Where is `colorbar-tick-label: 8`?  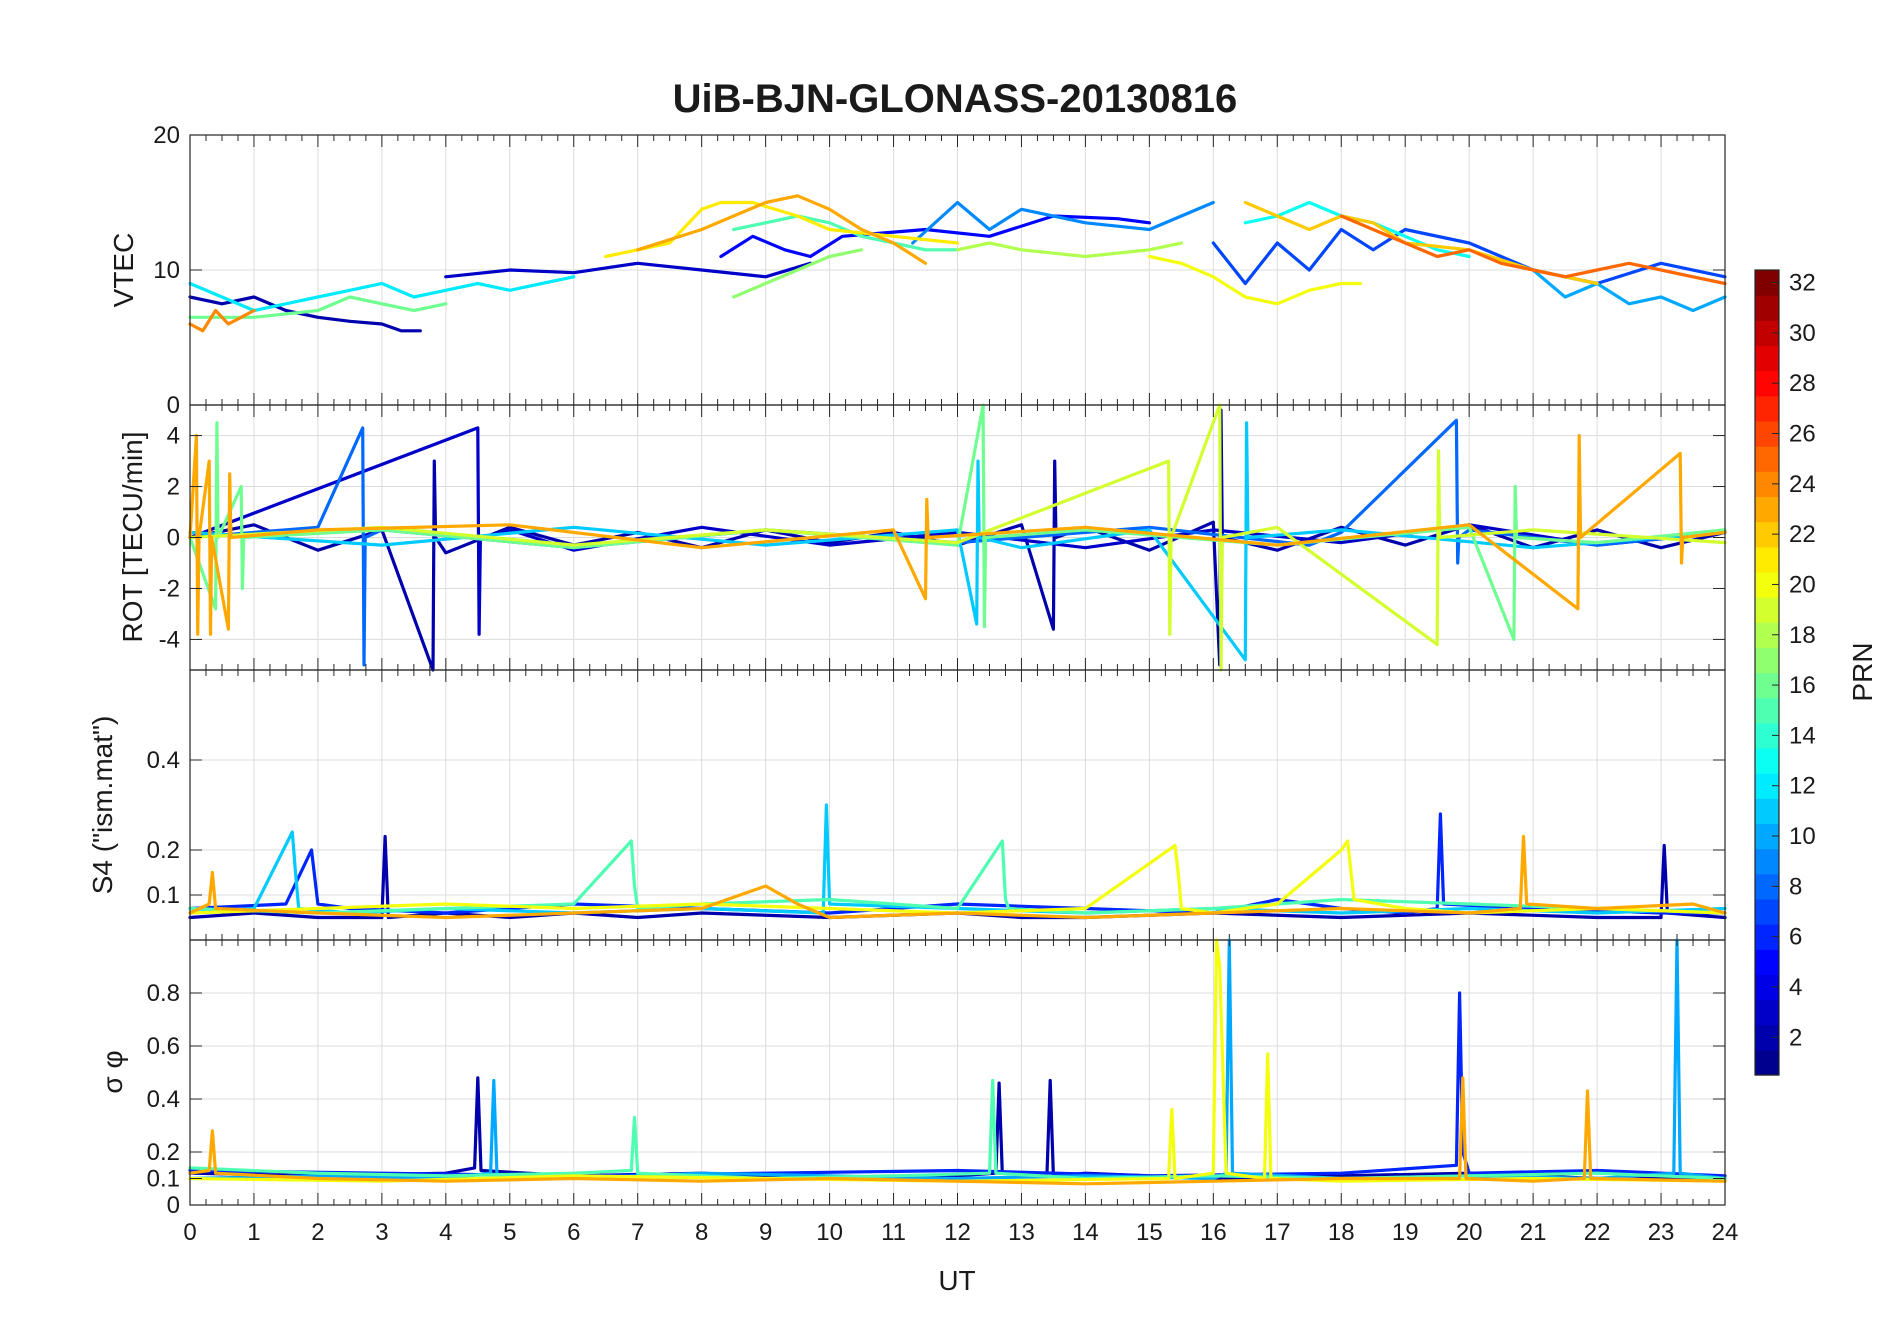 colorbar-tick-label: 8 is located at coordinates (1795, 886).